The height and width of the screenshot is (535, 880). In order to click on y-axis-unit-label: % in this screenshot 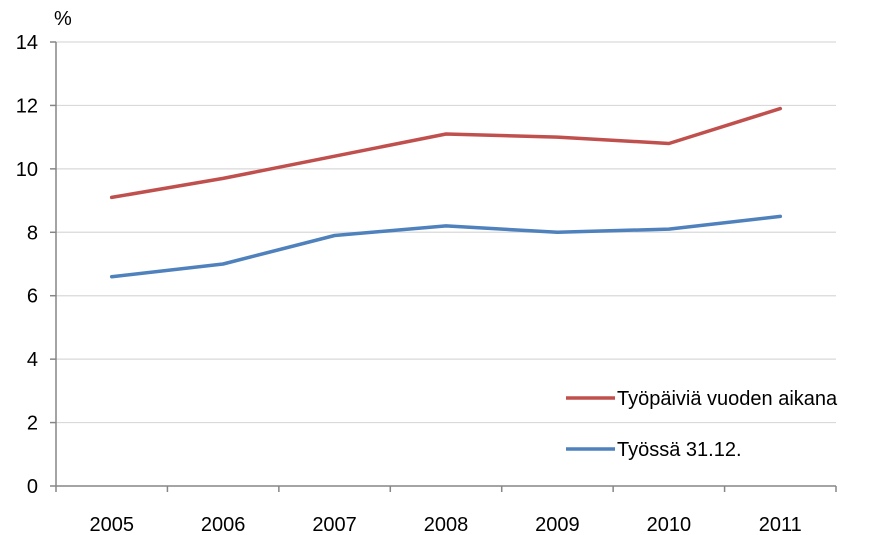, I will do `click(63, 19)`.